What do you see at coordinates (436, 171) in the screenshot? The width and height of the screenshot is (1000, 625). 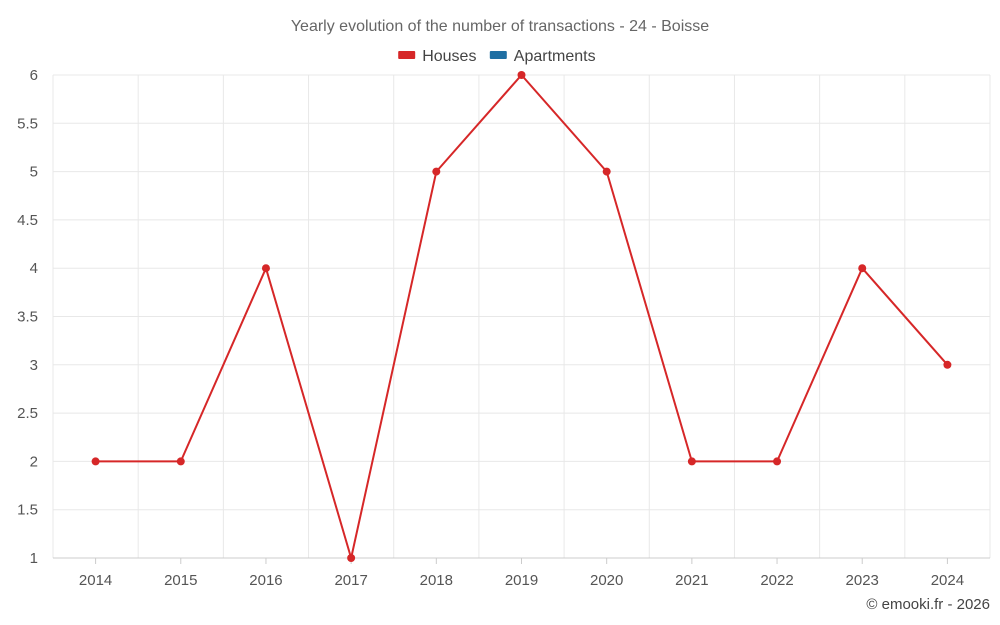 I see `data-point-houses-2018` at bounding box center [436, 171].